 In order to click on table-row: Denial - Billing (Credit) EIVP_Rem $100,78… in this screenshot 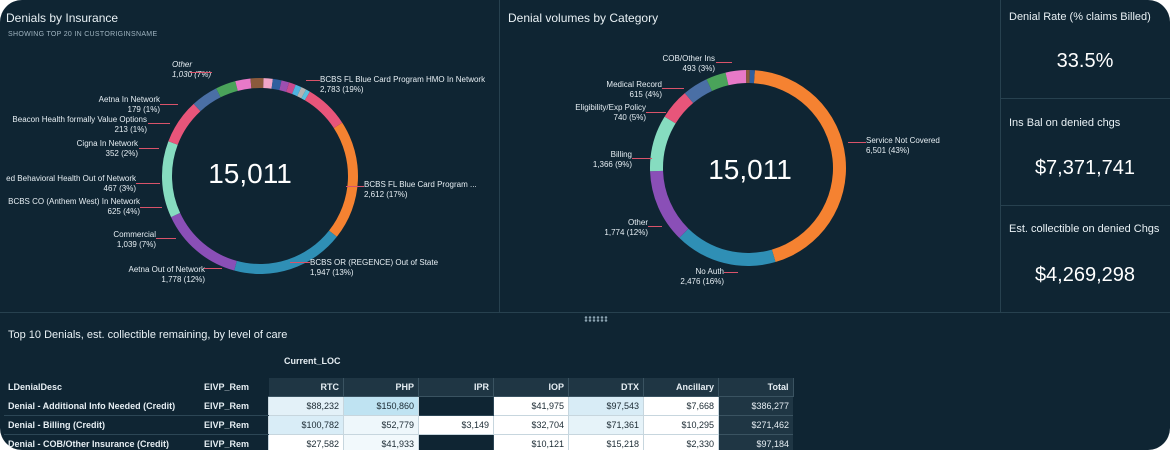, I will do `click(398, 425)`.